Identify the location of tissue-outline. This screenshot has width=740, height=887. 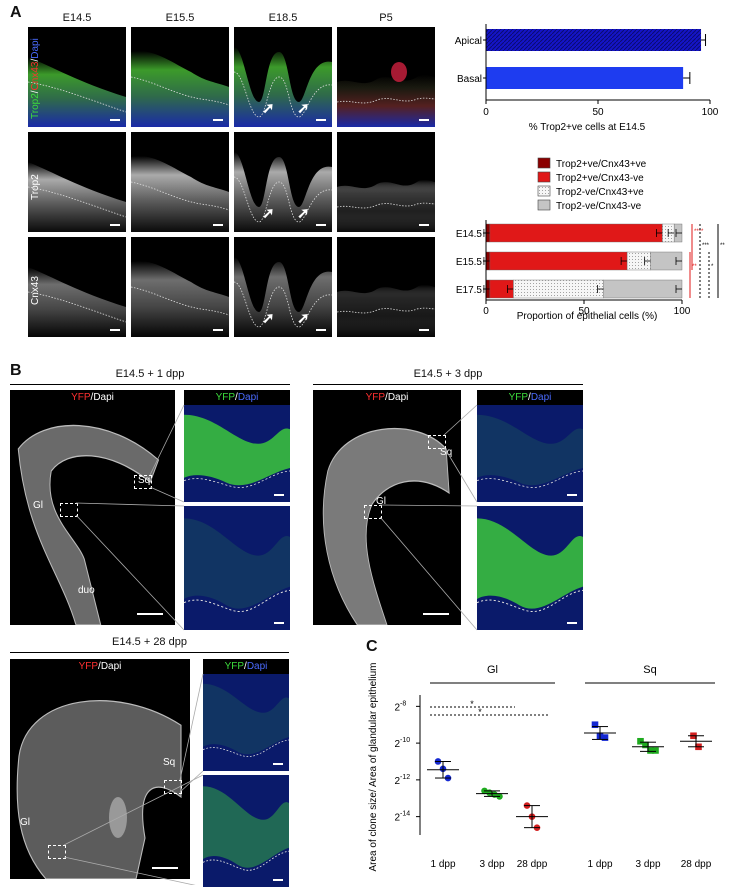
(99, 789).